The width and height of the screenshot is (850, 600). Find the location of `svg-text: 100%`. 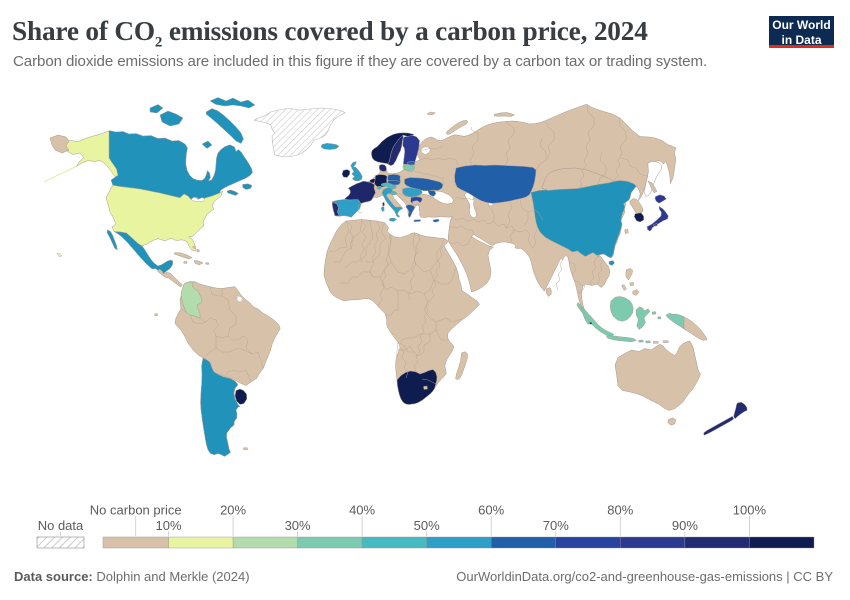

svg-text: 100% is located at coordinates (750, 510).